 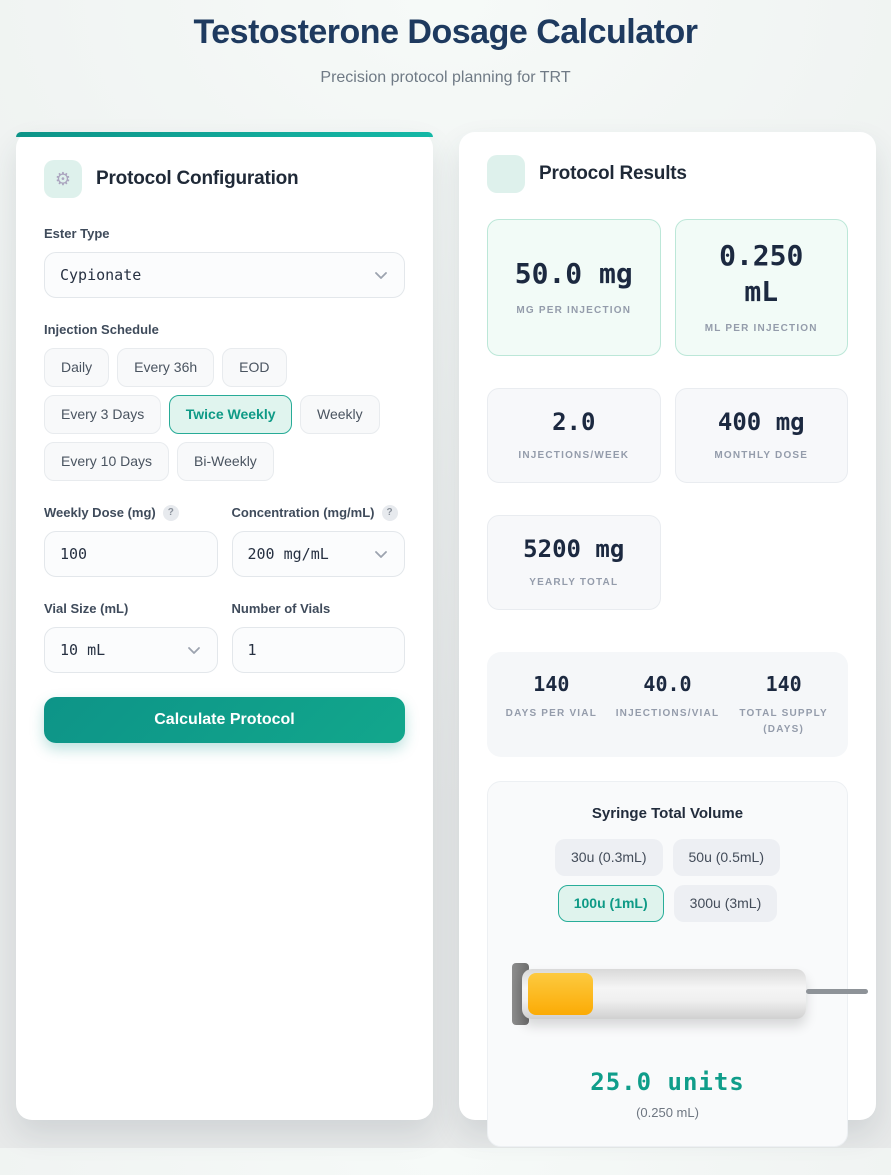 I want to click on config-card-header: ⚙ Protocol Configuration, so click(x=224, y=179).